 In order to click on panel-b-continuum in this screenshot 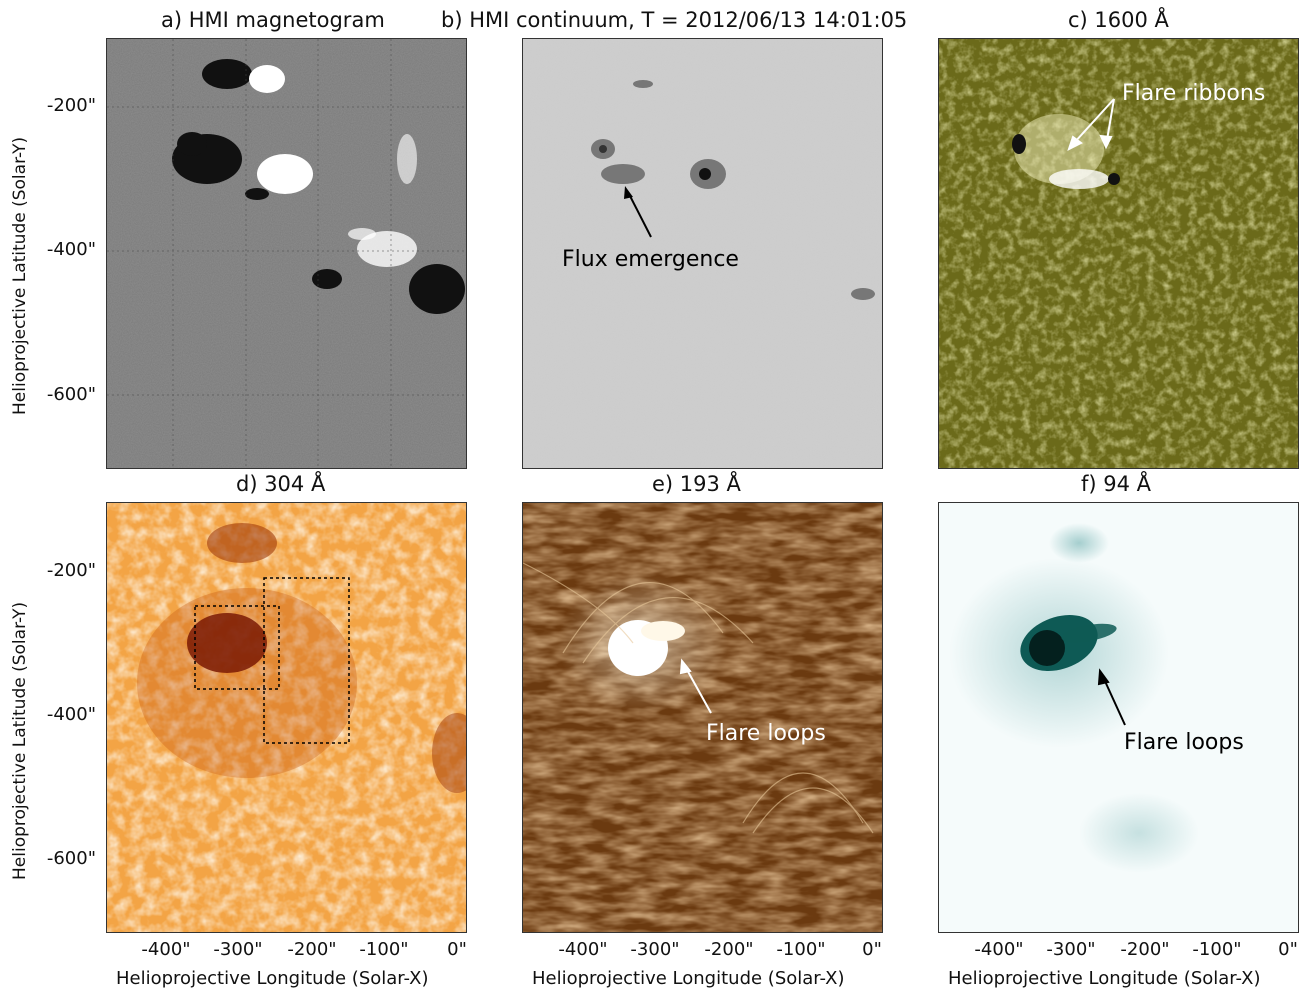, I will do `click(702, 253)`.